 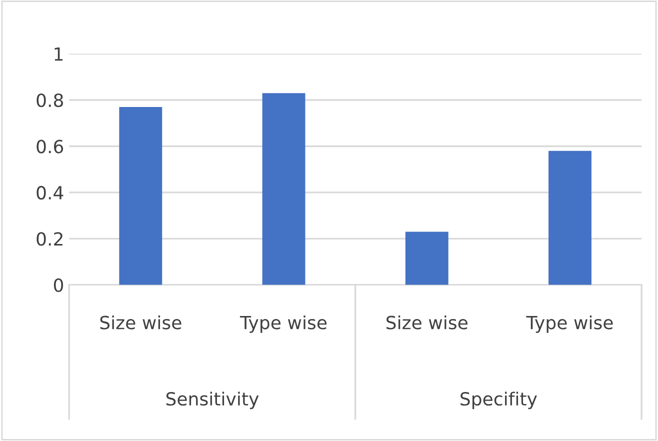 I want to click on y-tick-label: 0.6, so click(x=50, y=147).